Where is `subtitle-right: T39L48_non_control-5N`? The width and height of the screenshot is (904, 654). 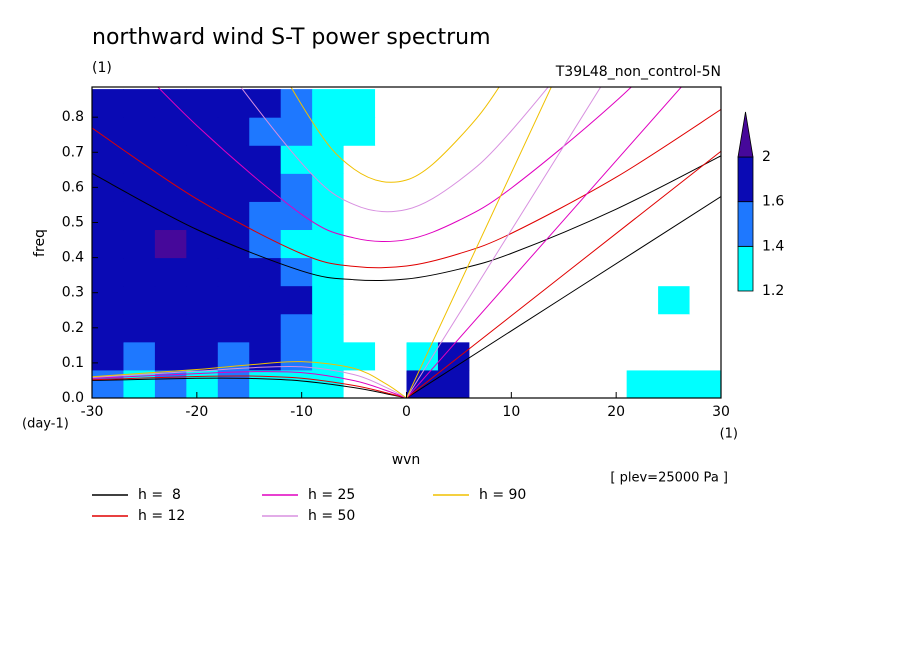 subtitle-right: T39L48_non_control-5N is located at coordinates (638, 72).